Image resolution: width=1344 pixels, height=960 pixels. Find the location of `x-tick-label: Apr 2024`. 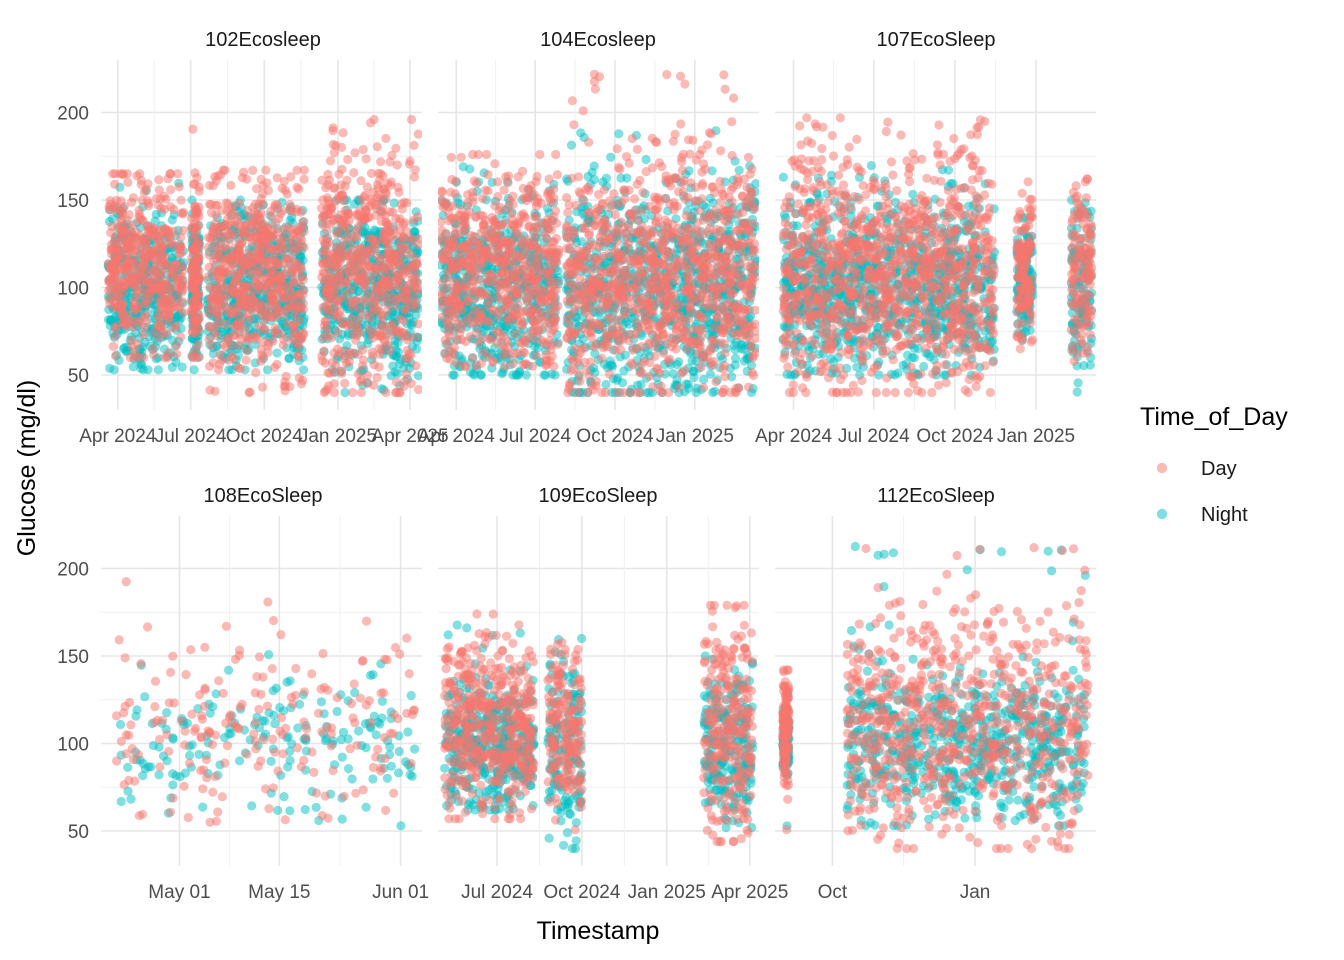

x-tick-label: Apr 2024 is located at coordinates (457, 436).